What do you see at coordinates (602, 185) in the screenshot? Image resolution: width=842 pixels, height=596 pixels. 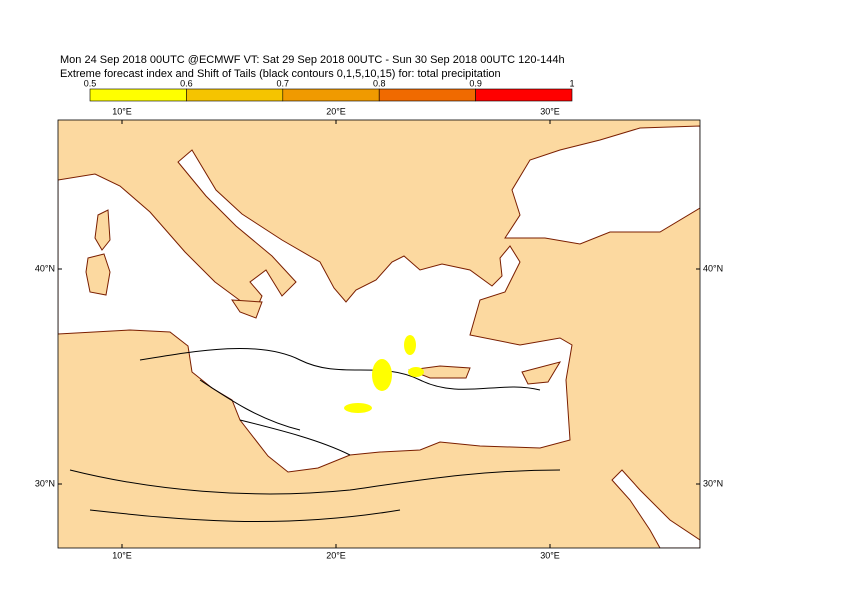 I see `black-sea` at bounding box center [602, 185].